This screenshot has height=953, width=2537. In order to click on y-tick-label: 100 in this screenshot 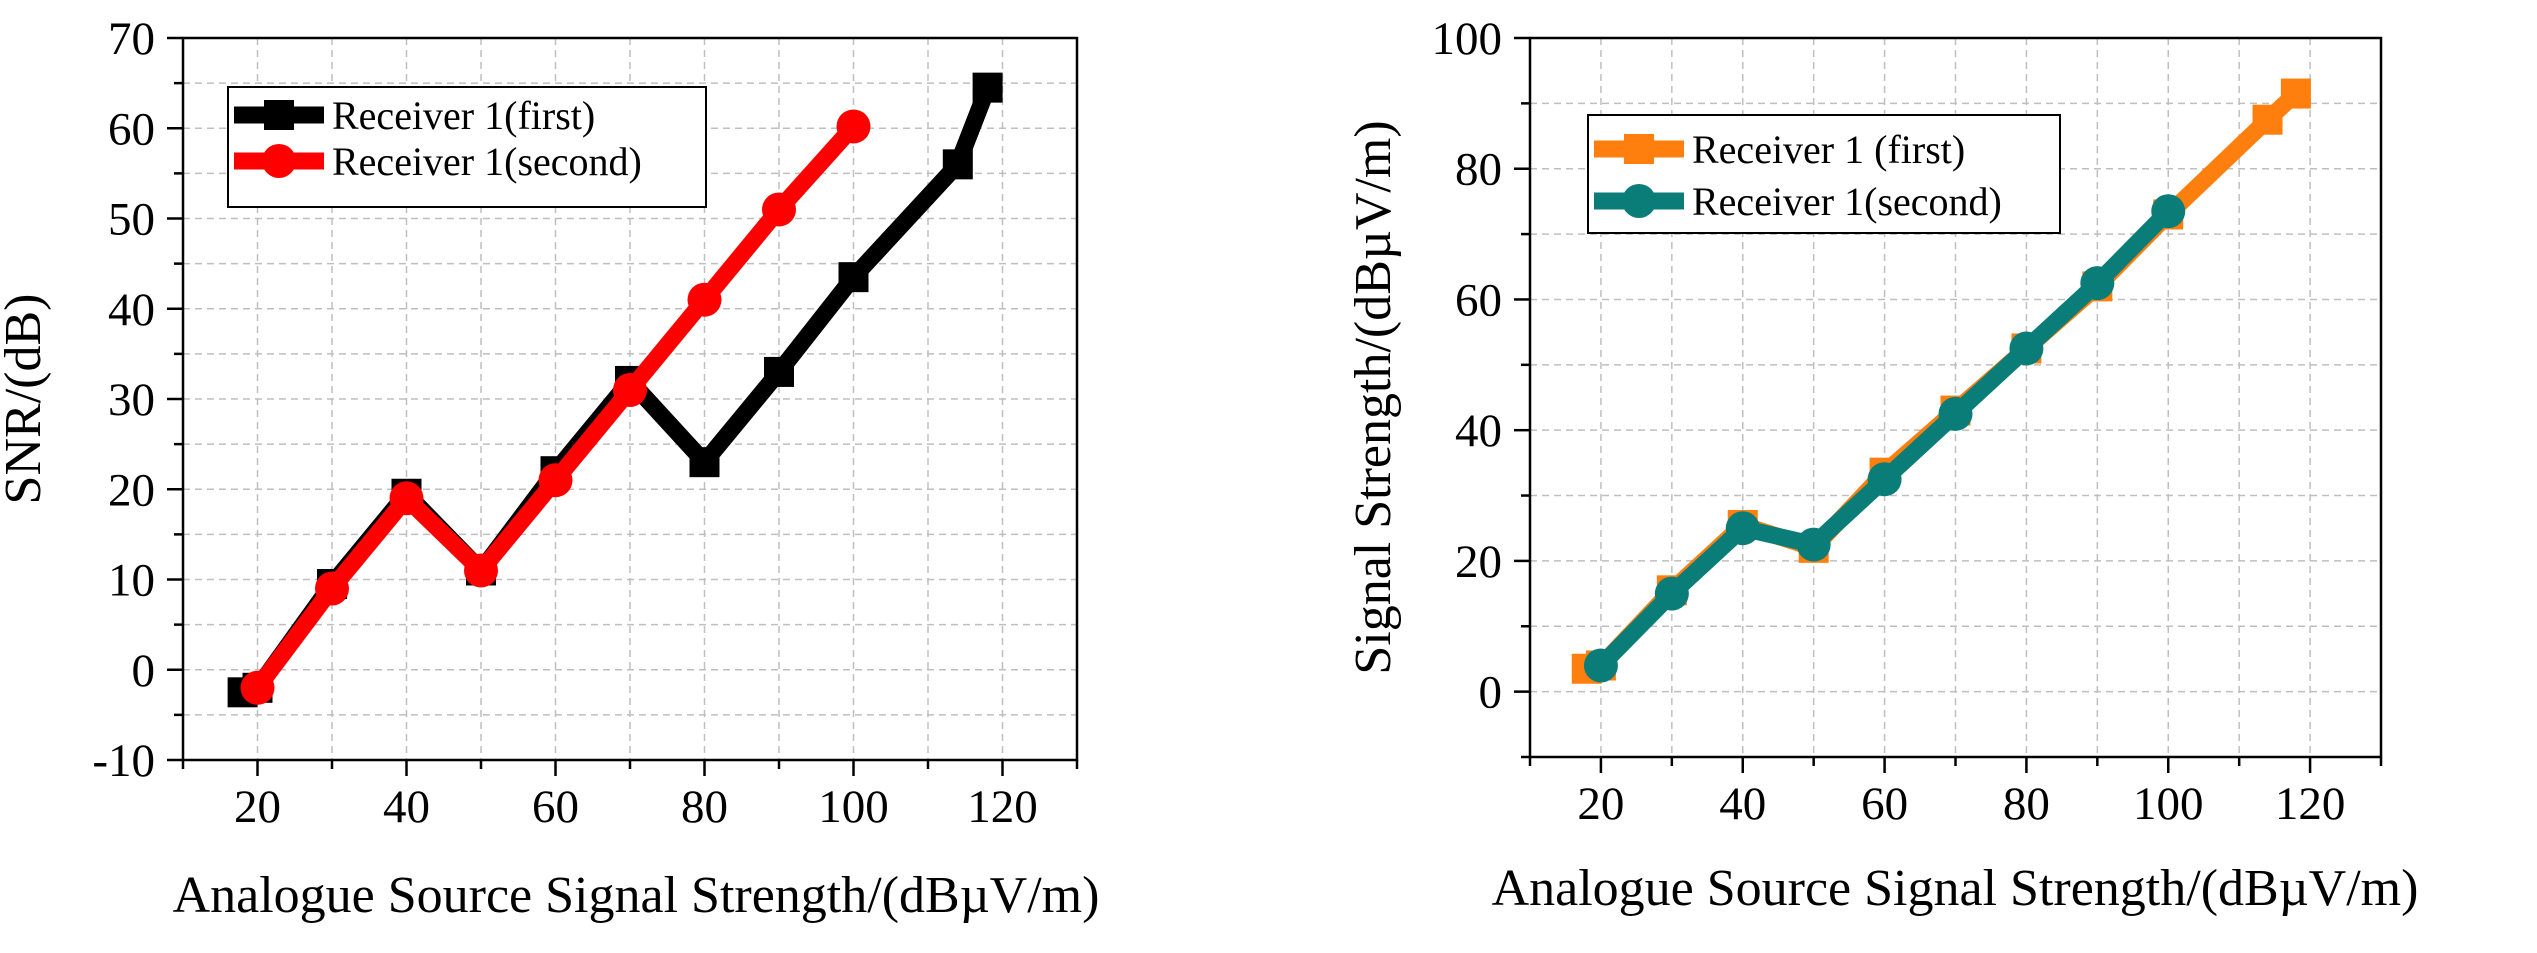, I will do `click(1467, 39)`.